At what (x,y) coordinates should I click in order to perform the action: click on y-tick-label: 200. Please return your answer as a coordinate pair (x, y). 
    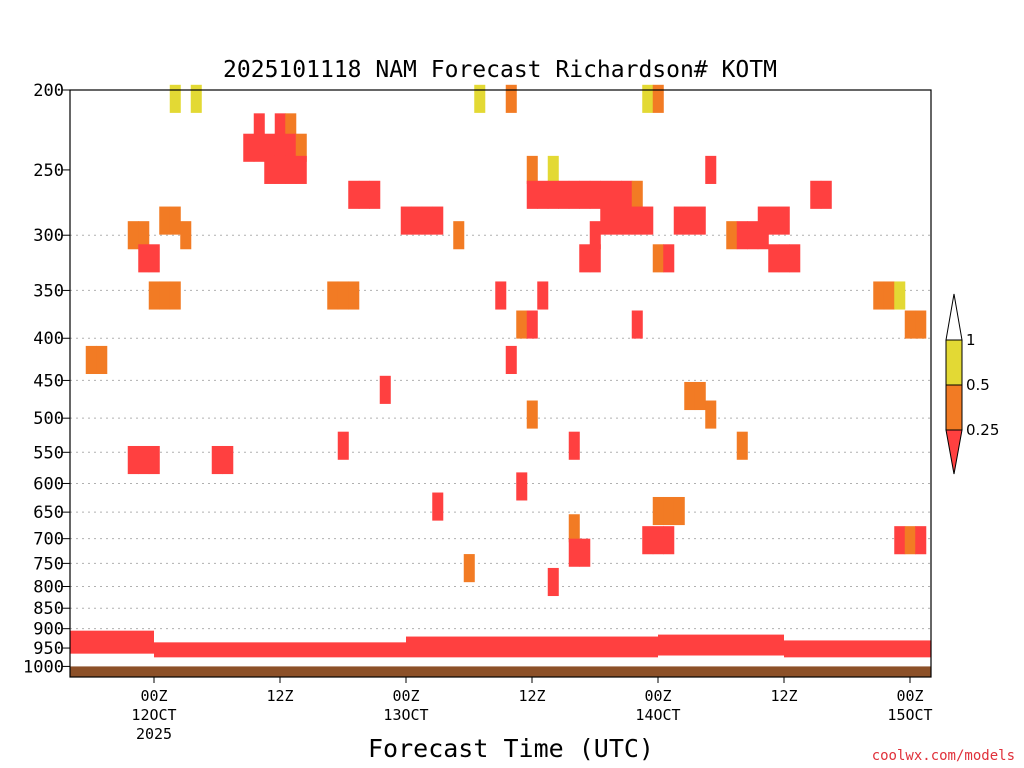
    Looking at the image, I should click on (48, 91).